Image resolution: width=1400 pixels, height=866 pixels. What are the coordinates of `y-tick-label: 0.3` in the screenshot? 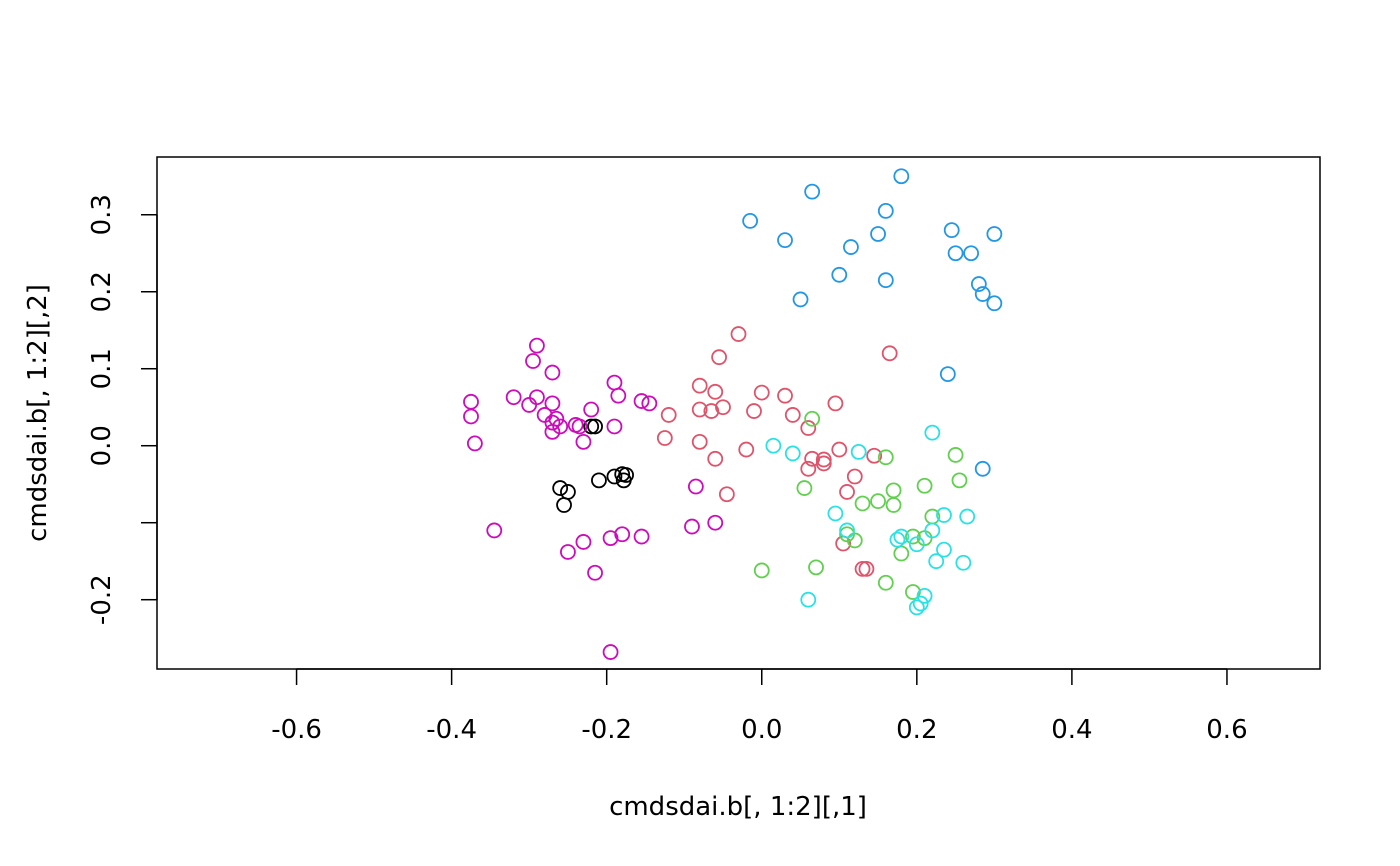 It's located at (102, 214).